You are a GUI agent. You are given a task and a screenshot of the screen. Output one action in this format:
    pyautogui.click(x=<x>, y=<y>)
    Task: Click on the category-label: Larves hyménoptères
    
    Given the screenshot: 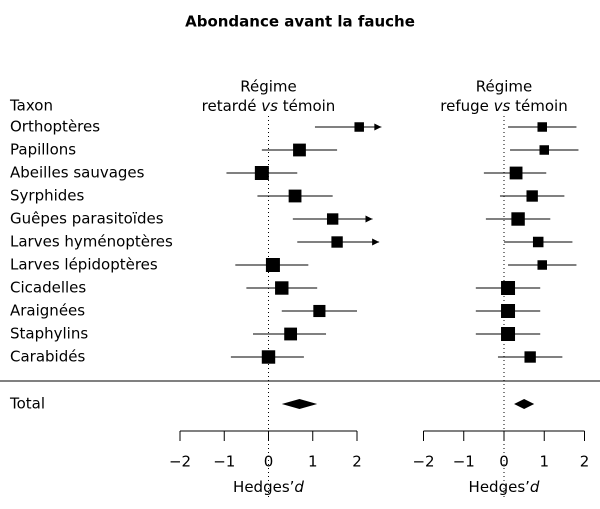 What is the action you would take?
    pyautogui.click(x=91, y=242)
    